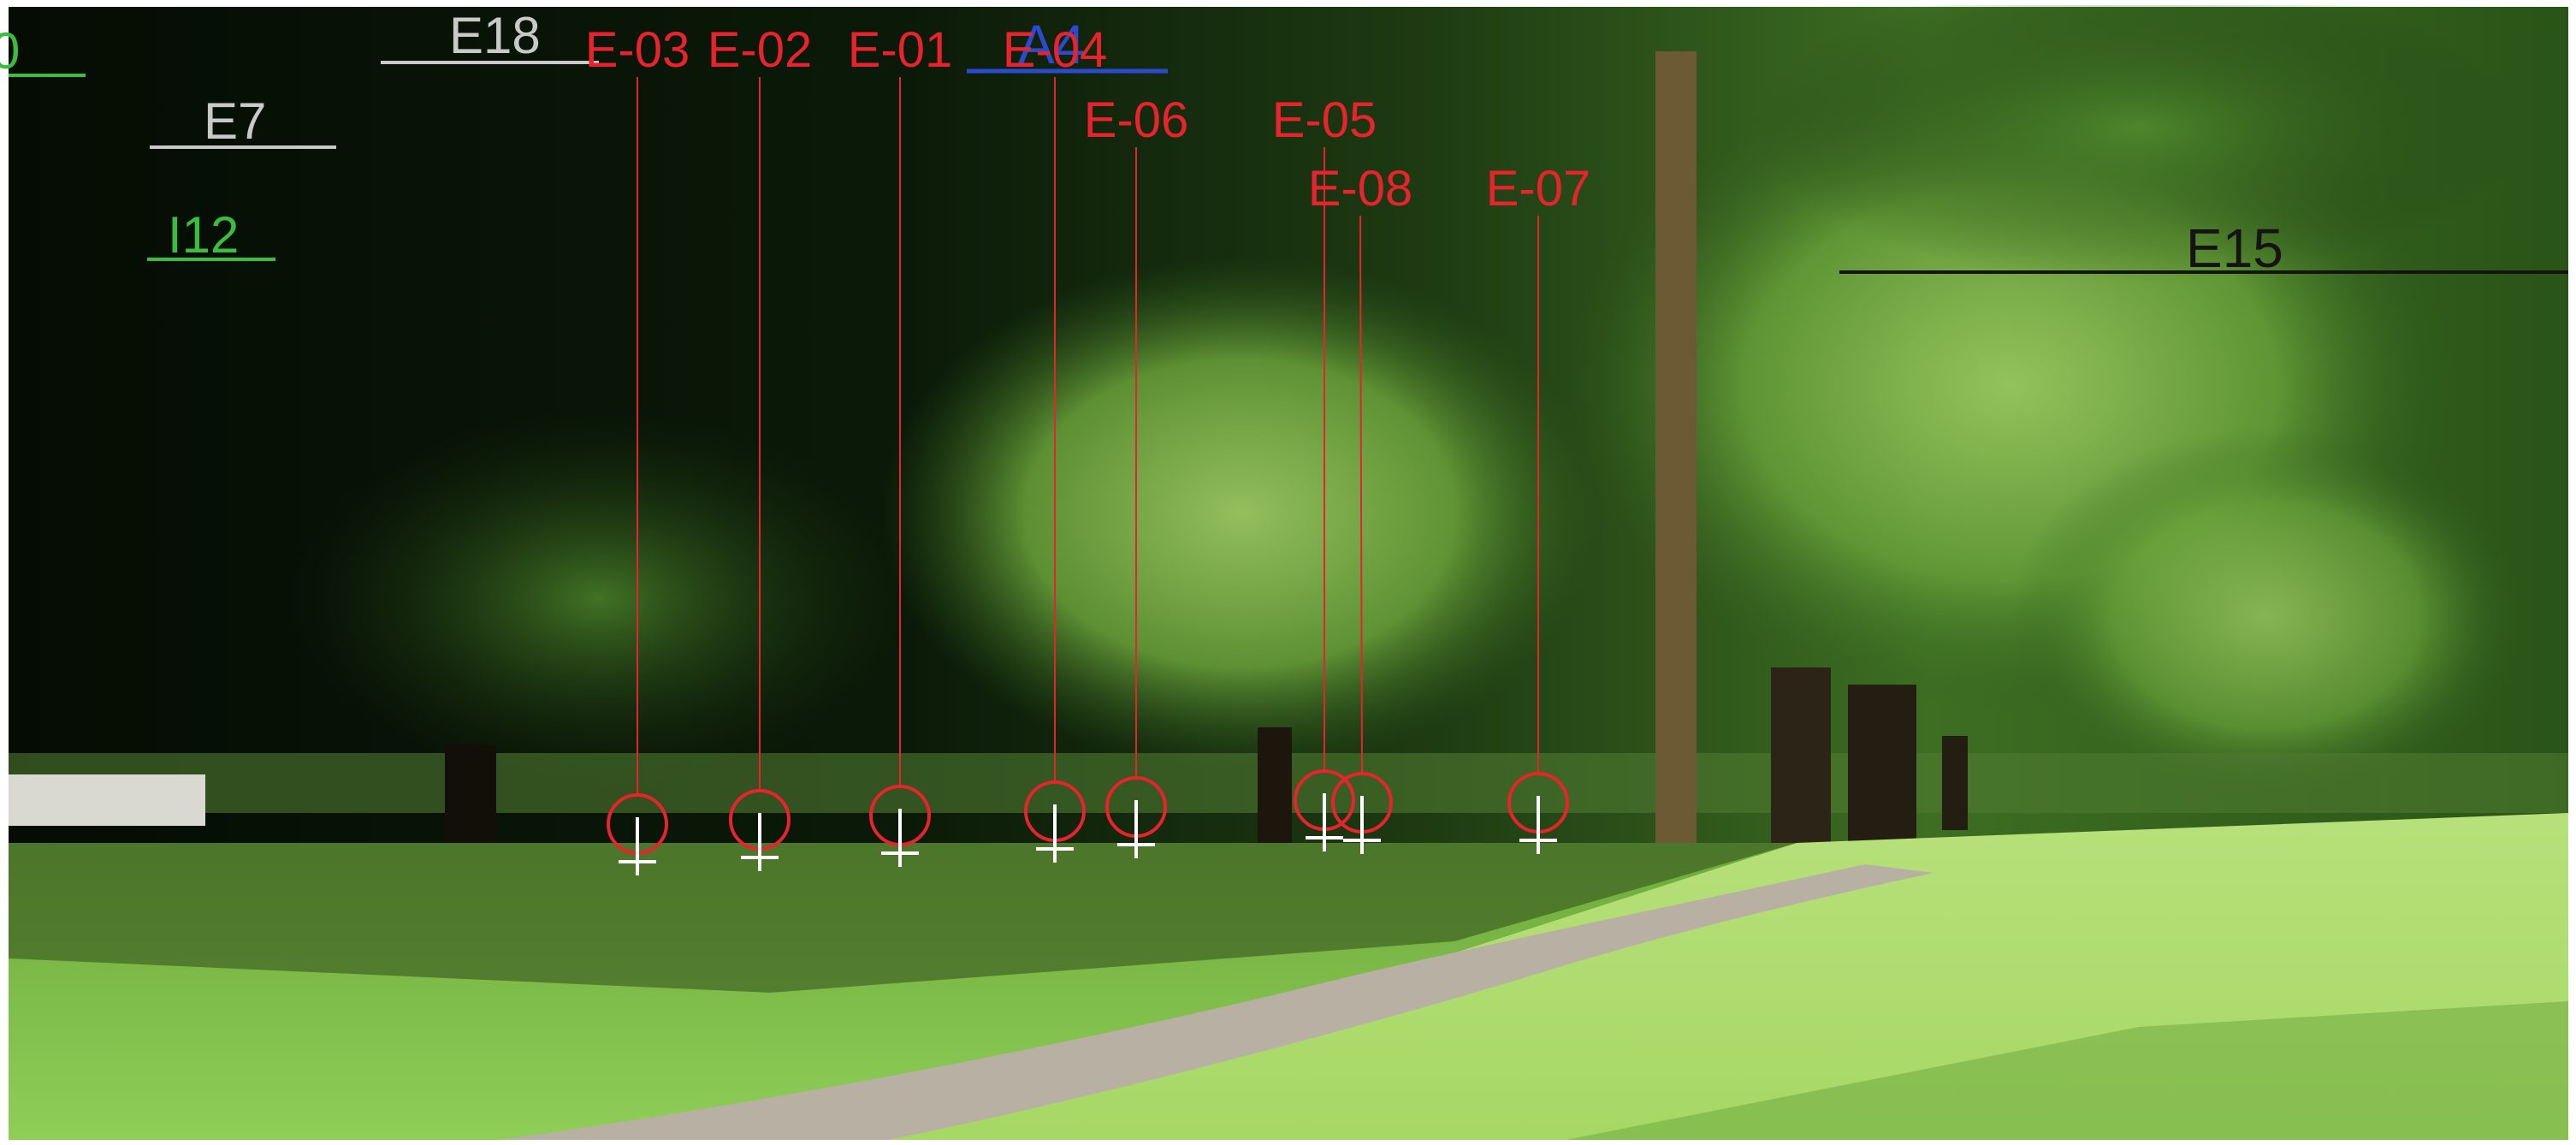 Image resolution: width=2576 pixels, height=1145 pixels. What do you see at coordinates (637, 448) in the screenshot?
I see `tree-marker-e-03: E-03` at bounding box center [637, 448].